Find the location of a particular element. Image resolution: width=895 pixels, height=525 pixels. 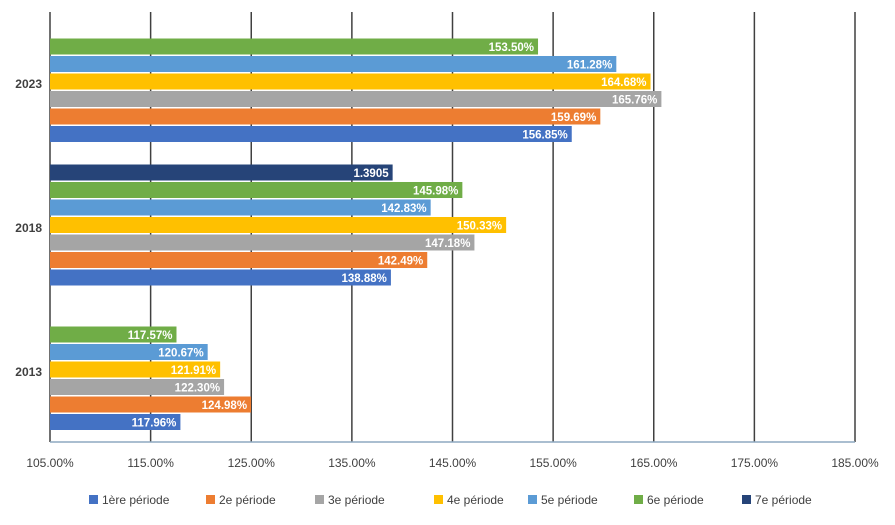

data-label: 164.68% is located at coordinates (623, 83).